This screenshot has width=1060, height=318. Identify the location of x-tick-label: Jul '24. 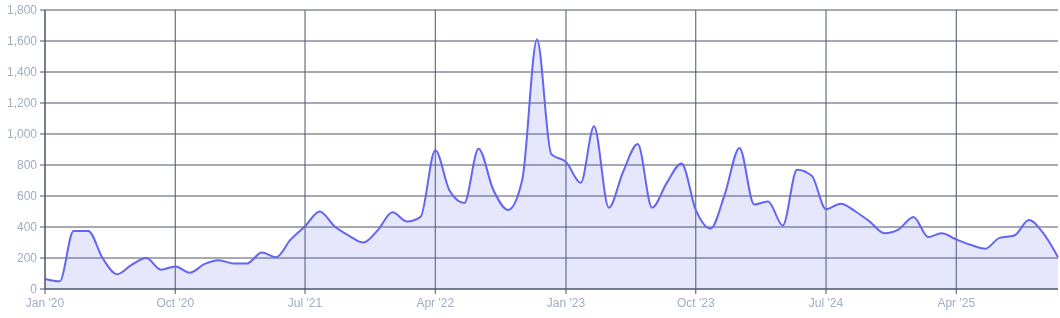
(826, 303).